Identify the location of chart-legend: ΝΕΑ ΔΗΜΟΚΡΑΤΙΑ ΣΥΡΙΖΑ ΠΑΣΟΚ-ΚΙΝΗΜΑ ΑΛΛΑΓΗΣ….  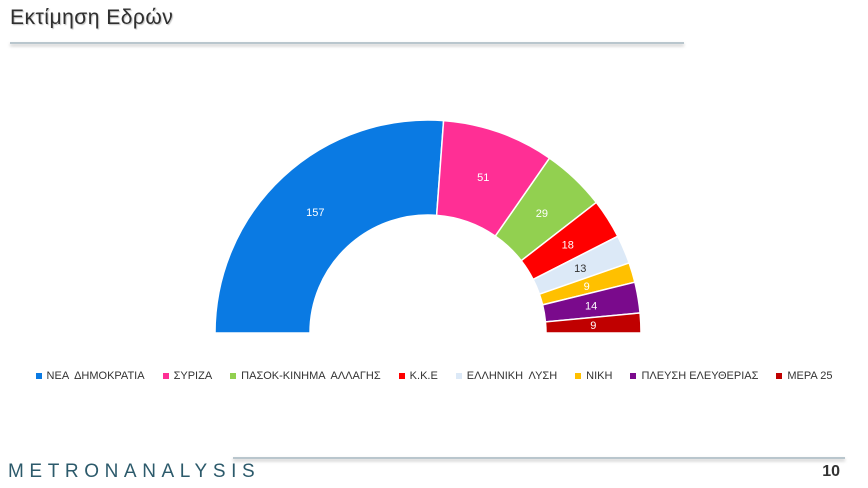
(434, 376).